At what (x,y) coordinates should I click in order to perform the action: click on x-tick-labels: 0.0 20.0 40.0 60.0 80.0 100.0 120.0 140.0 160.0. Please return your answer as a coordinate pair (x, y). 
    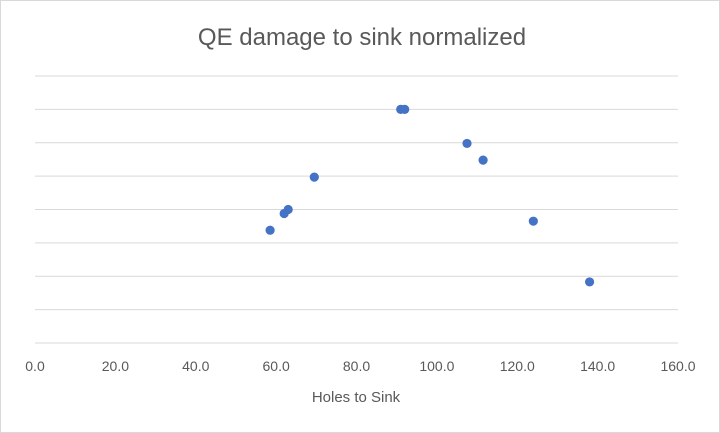
    Looking at the image, I should click on (360, 366).